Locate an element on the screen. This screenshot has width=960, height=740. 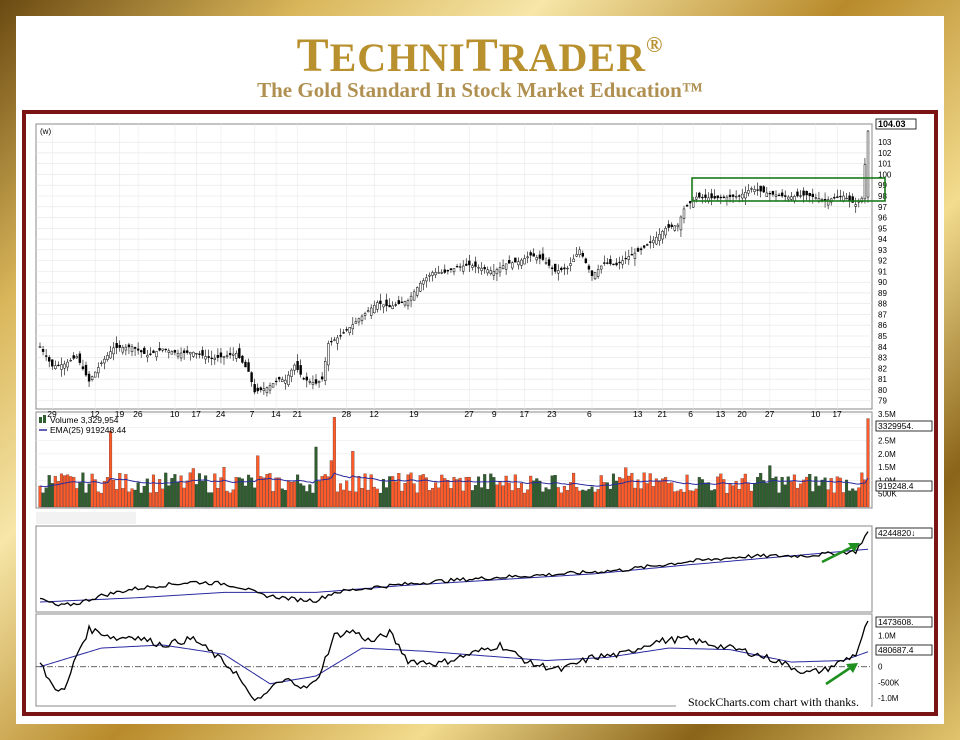
volume-tick-label: 3.5M is located at coordinates (887, 414).